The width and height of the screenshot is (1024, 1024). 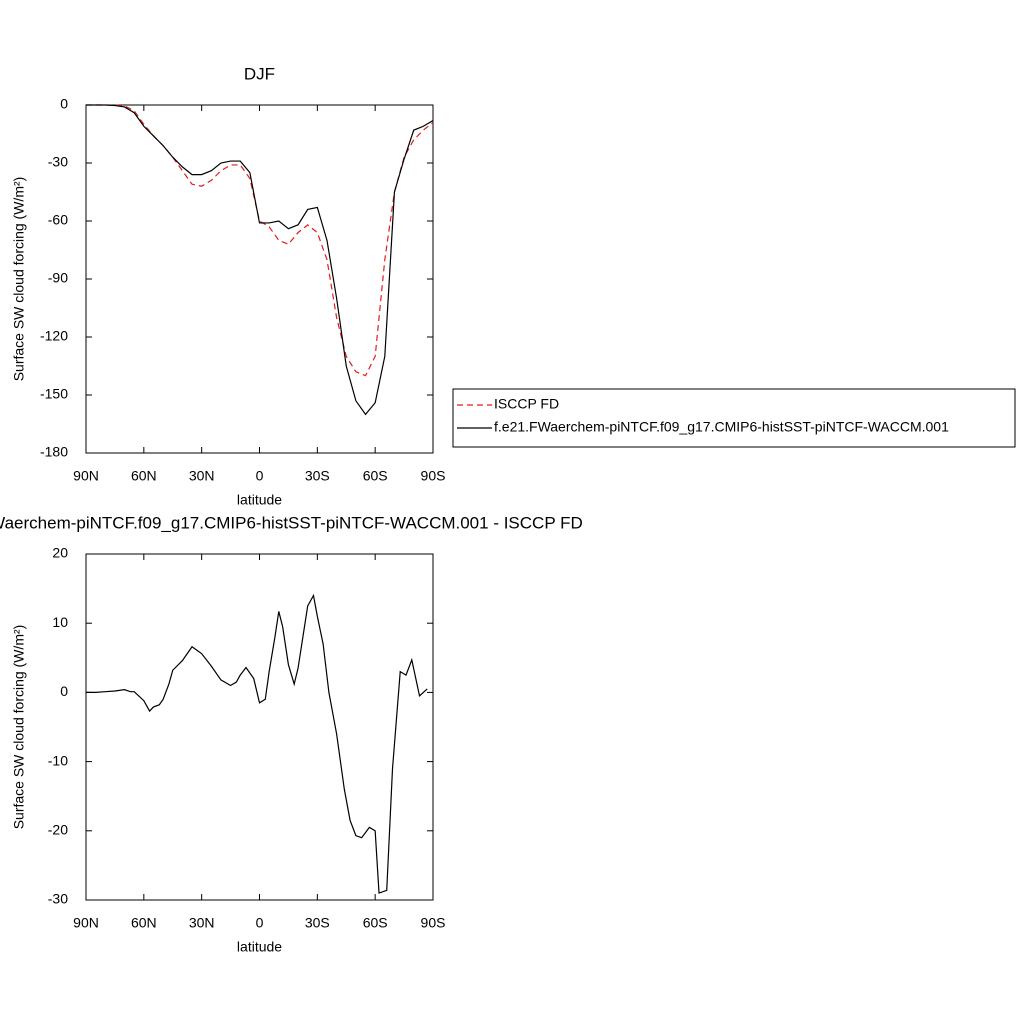 I want to click on legend-box, so click(x=734, y=418).